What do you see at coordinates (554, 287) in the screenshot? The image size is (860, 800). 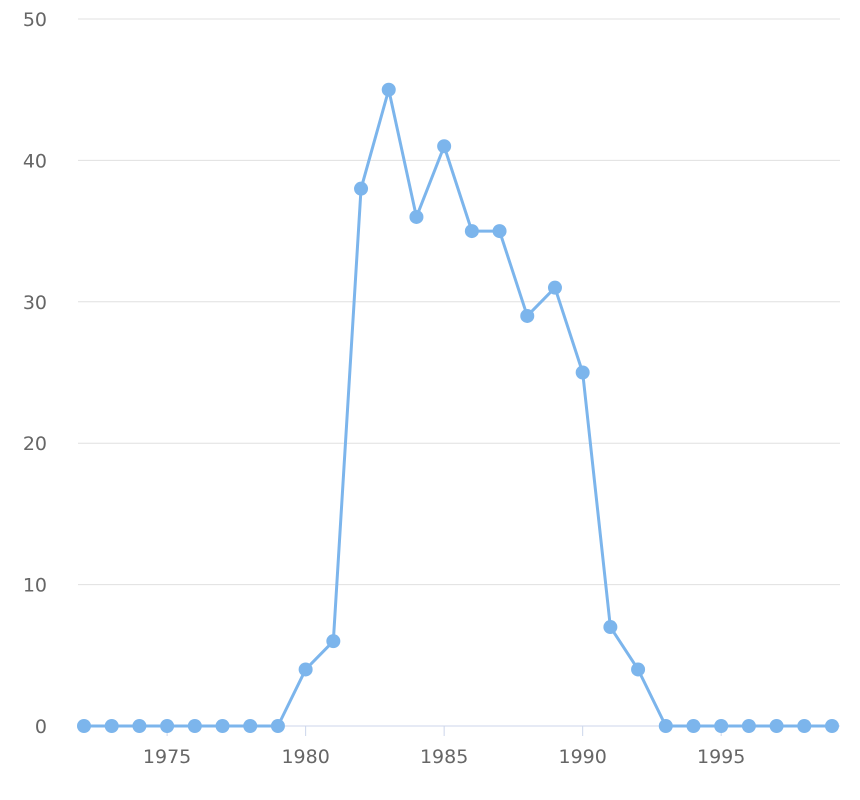 I see `data-point-1989` at bounding box center [554, 287].